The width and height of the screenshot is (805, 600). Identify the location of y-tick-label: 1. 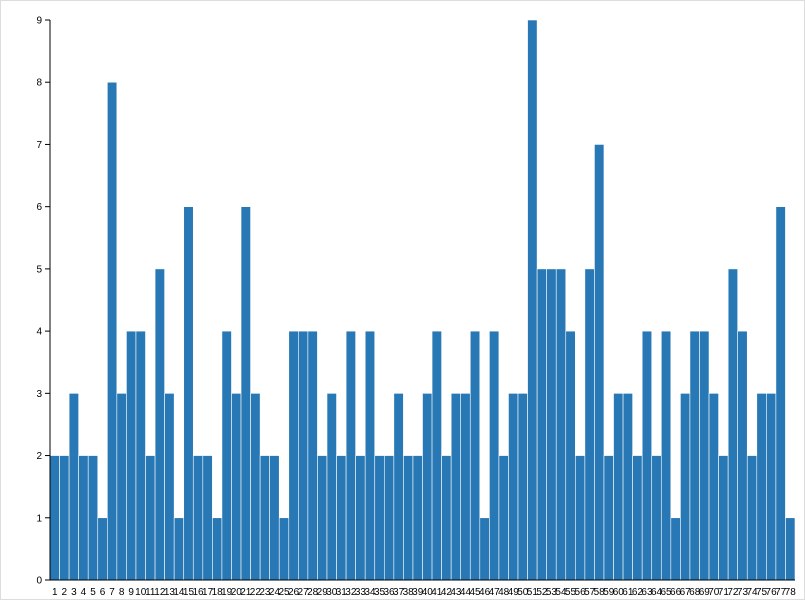
(39, 518).